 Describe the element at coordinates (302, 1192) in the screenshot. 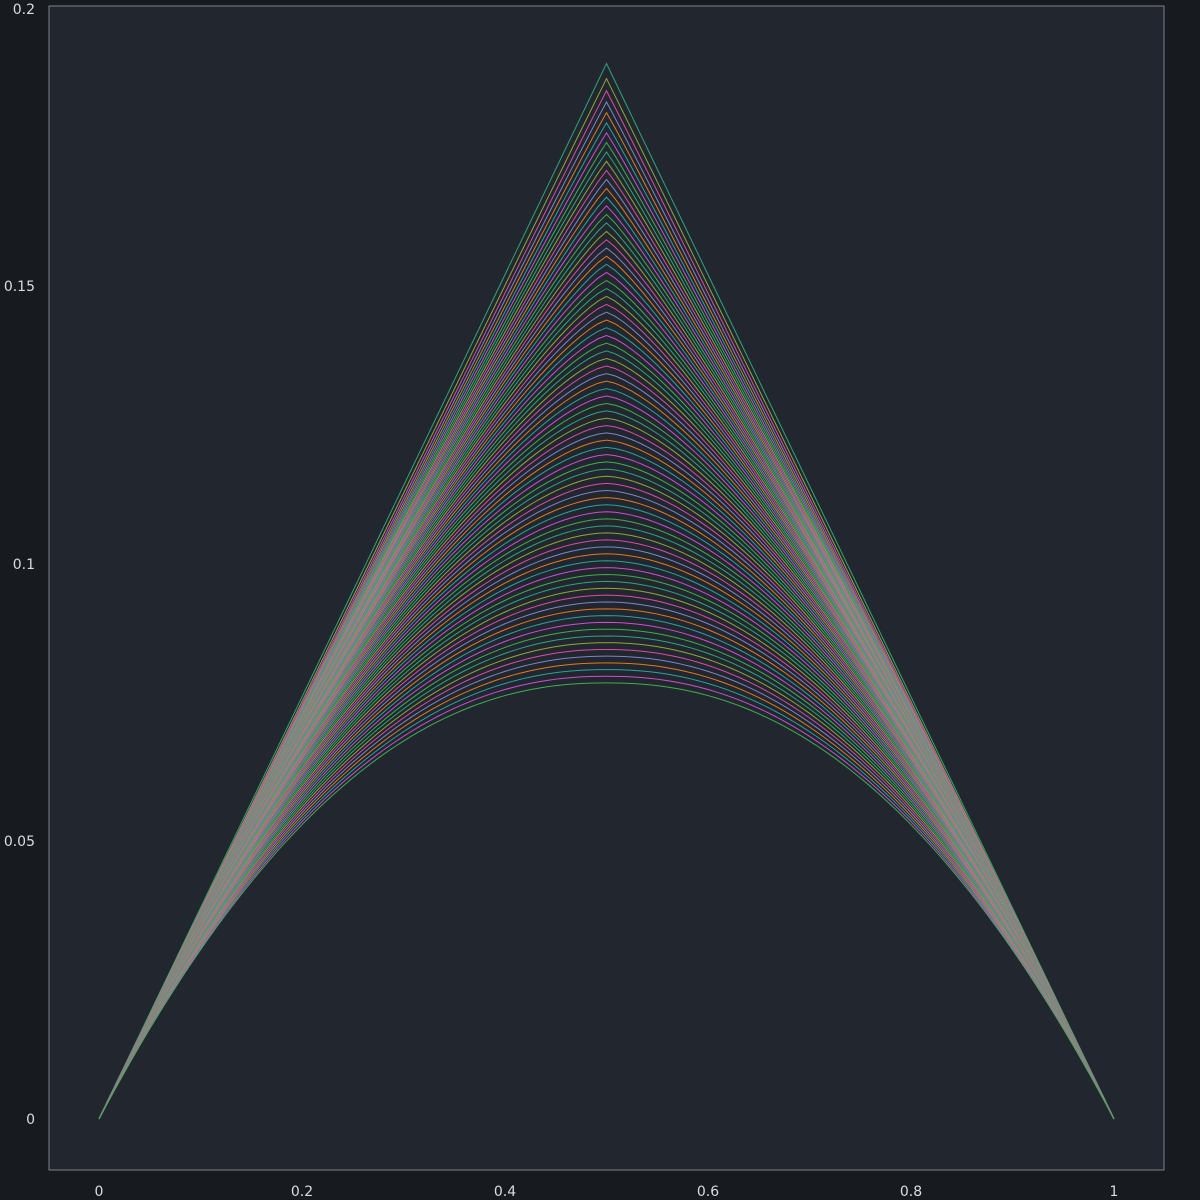

I see `x-tick-label-1: 0.2` at that location.